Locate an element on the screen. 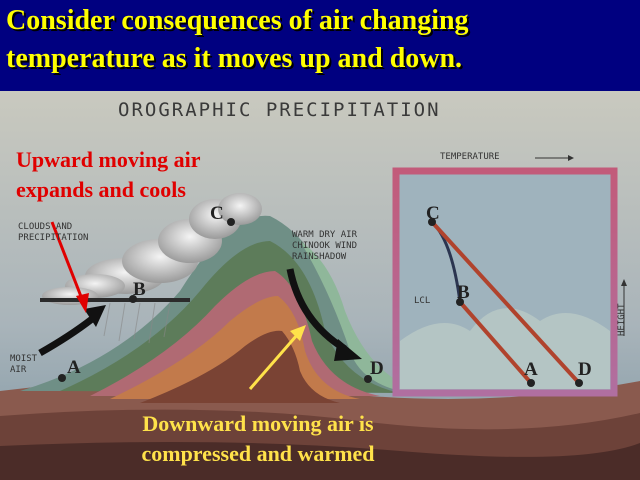 This screenshot has height=480, width=640. point-c-dot is located at coordinates (231, 222).